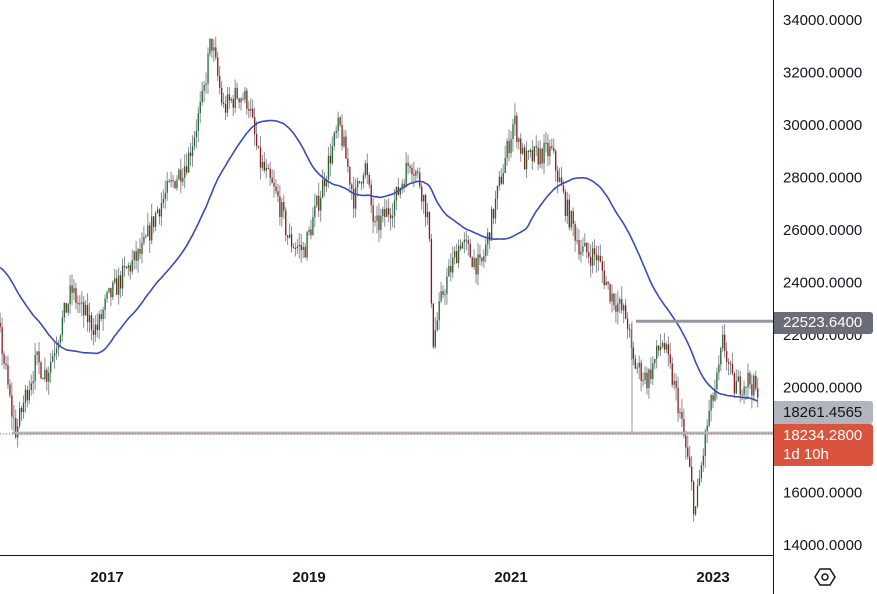 Image resolution: width=877 pixels, height=594 pixels. I want to click on settings-hexagon-icon, so click(825, 577).